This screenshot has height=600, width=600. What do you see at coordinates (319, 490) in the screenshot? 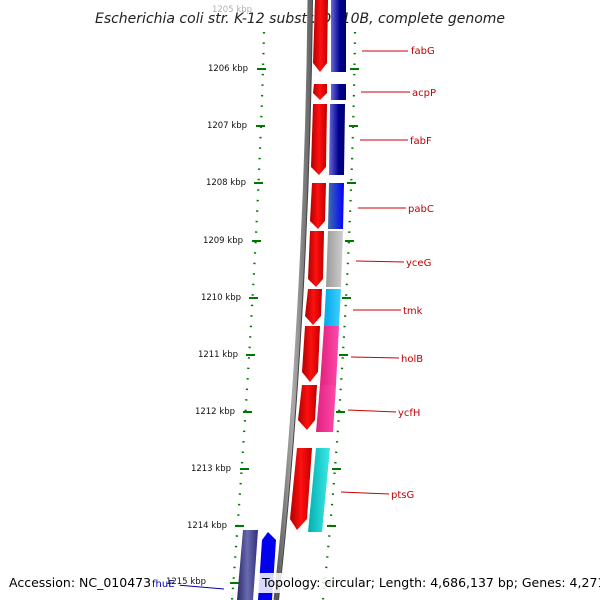
I see `category-bar-ptsG` at bounding box center [319, 490].